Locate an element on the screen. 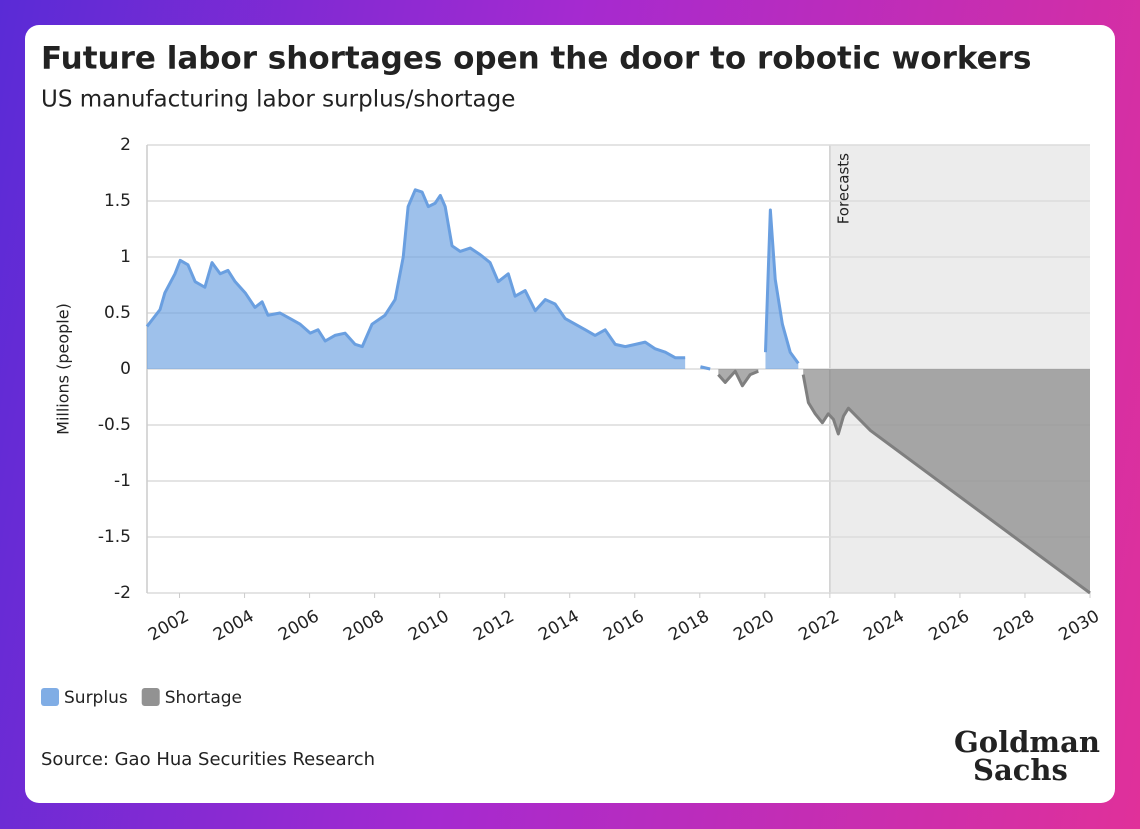 This screenshot has height=829, width=1140. y-tick-label: -1.5 is located at coordinates (114, 537).